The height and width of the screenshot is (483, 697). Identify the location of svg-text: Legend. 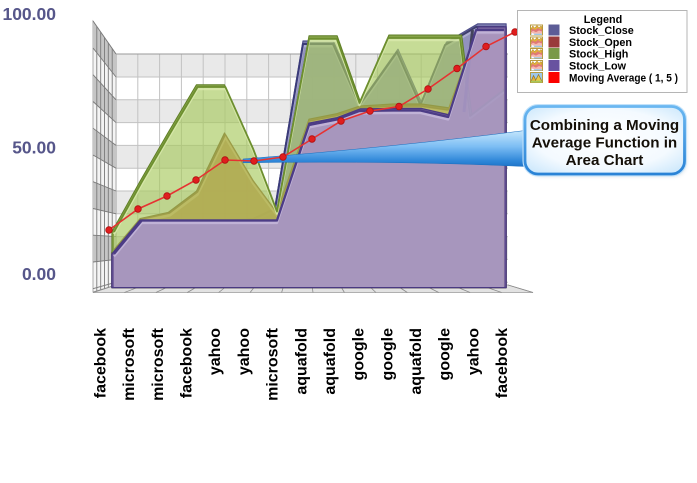
(603, 20).